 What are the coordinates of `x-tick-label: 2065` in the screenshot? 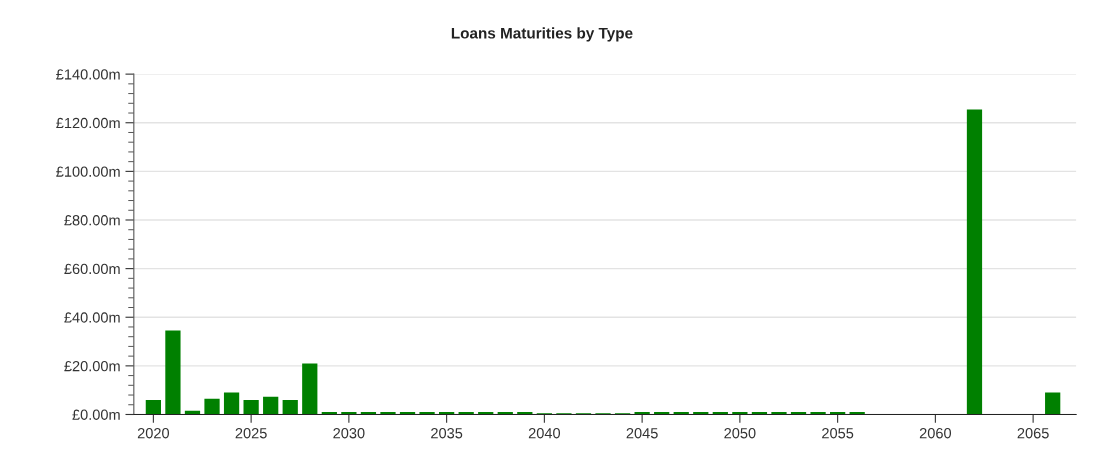 It's located at (1033, 433).